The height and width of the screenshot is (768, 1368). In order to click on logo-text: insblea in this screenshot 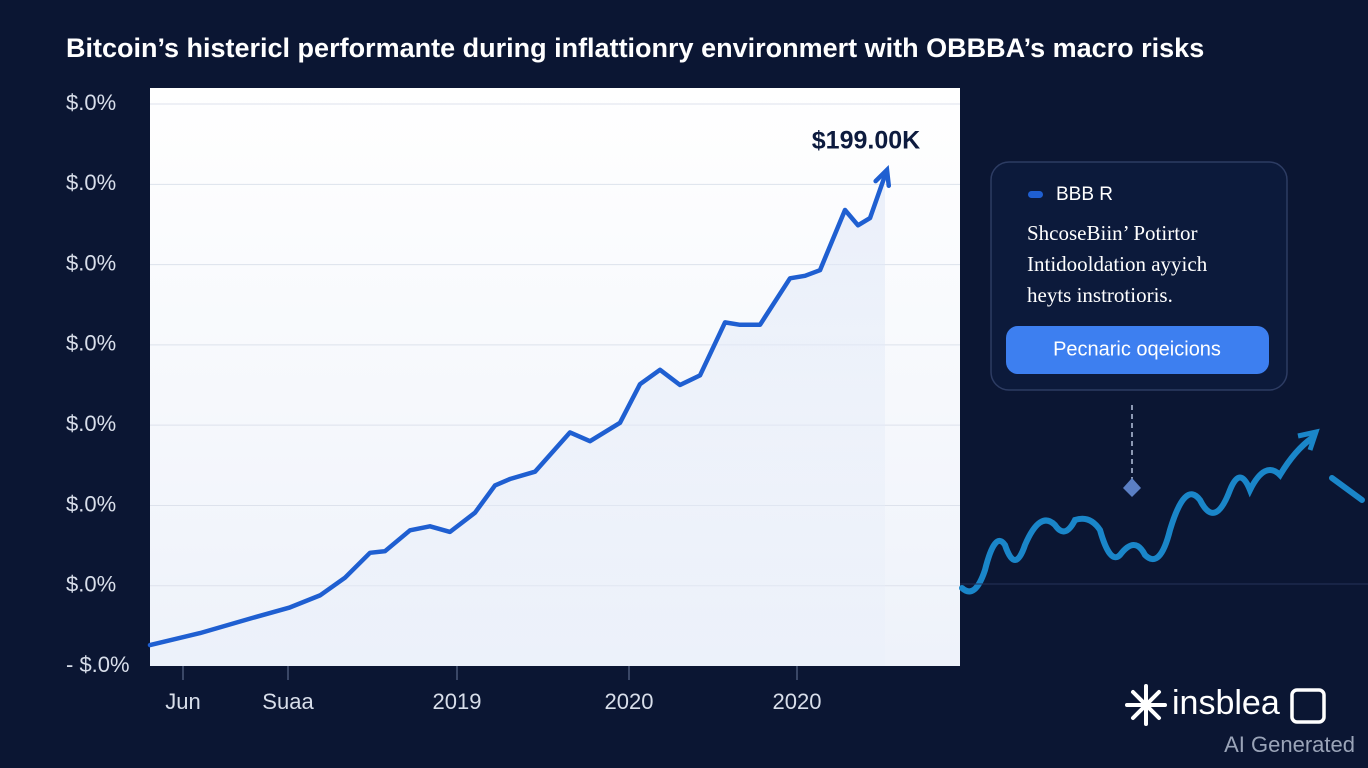, I will do `click(1226, 703)`.